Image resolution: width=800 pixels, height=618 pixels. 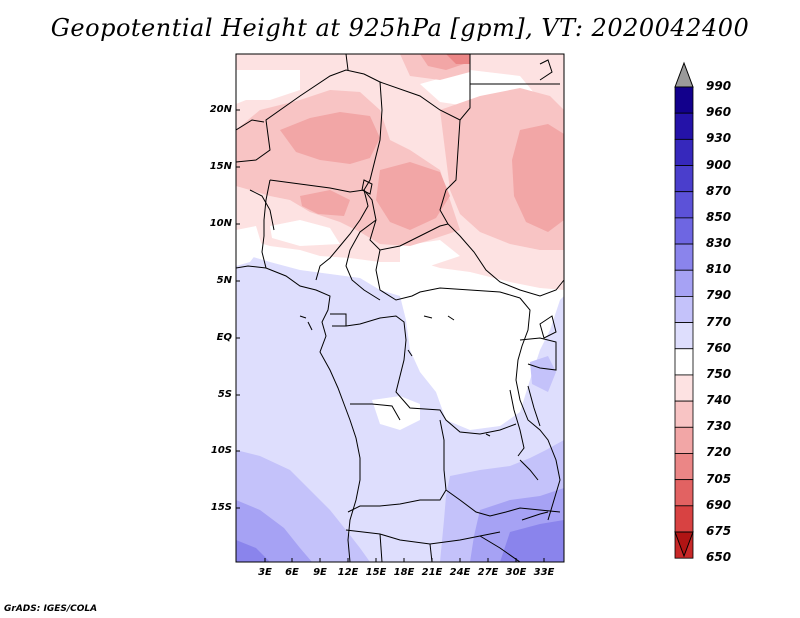 I want to click on x-tick-label: 24E, so click(x=460, y=572).